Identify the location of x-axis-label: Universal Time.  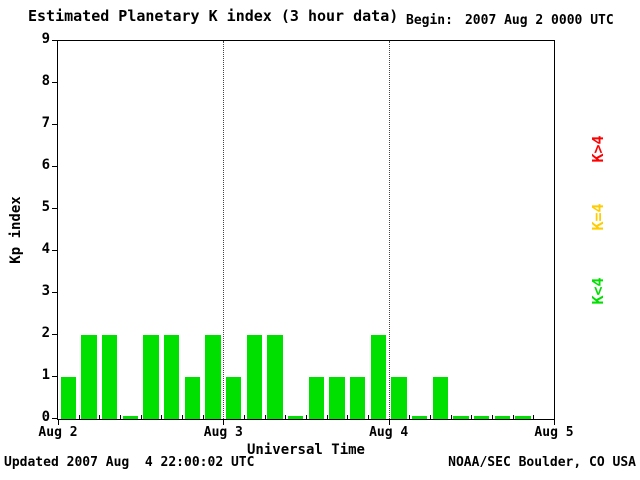
(305, 450).